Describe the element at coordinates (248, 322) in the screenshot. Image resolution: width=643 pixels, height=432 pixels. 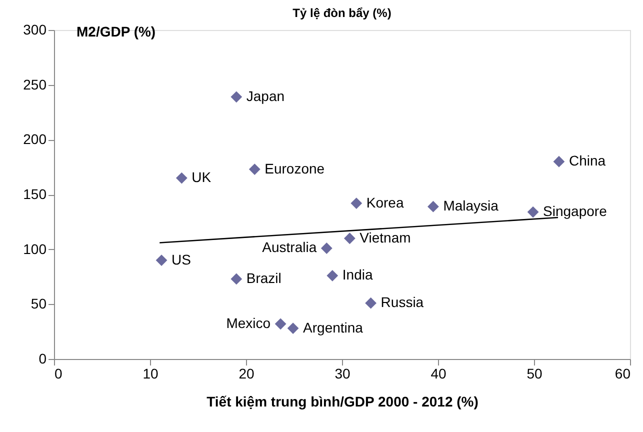
I see `annotation: Mexico` at that location.